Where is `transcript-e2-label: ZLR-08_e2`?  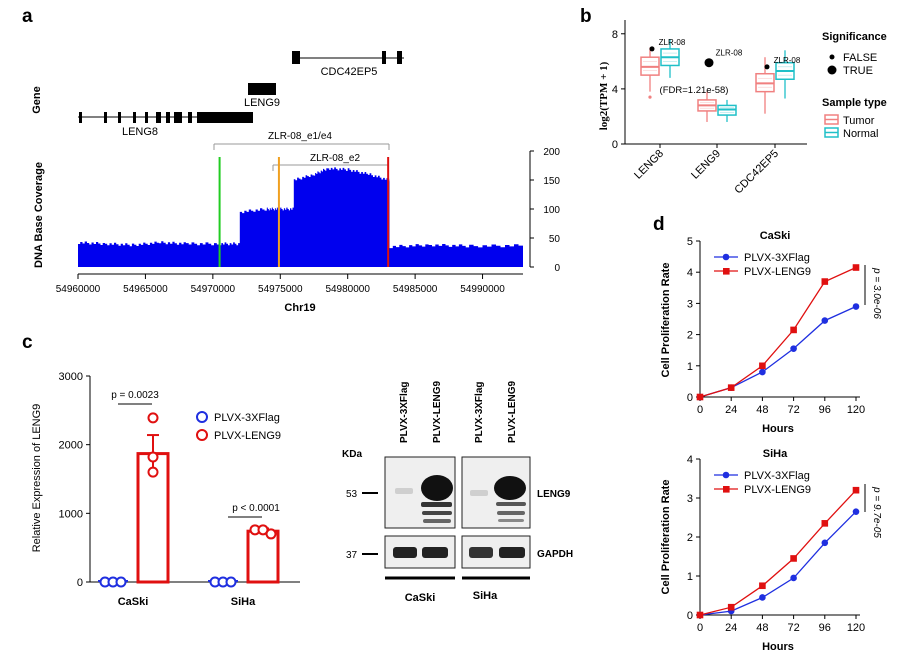
transcript-e2-label: ZLR-08_e2 is located at coordinates (335, 158).